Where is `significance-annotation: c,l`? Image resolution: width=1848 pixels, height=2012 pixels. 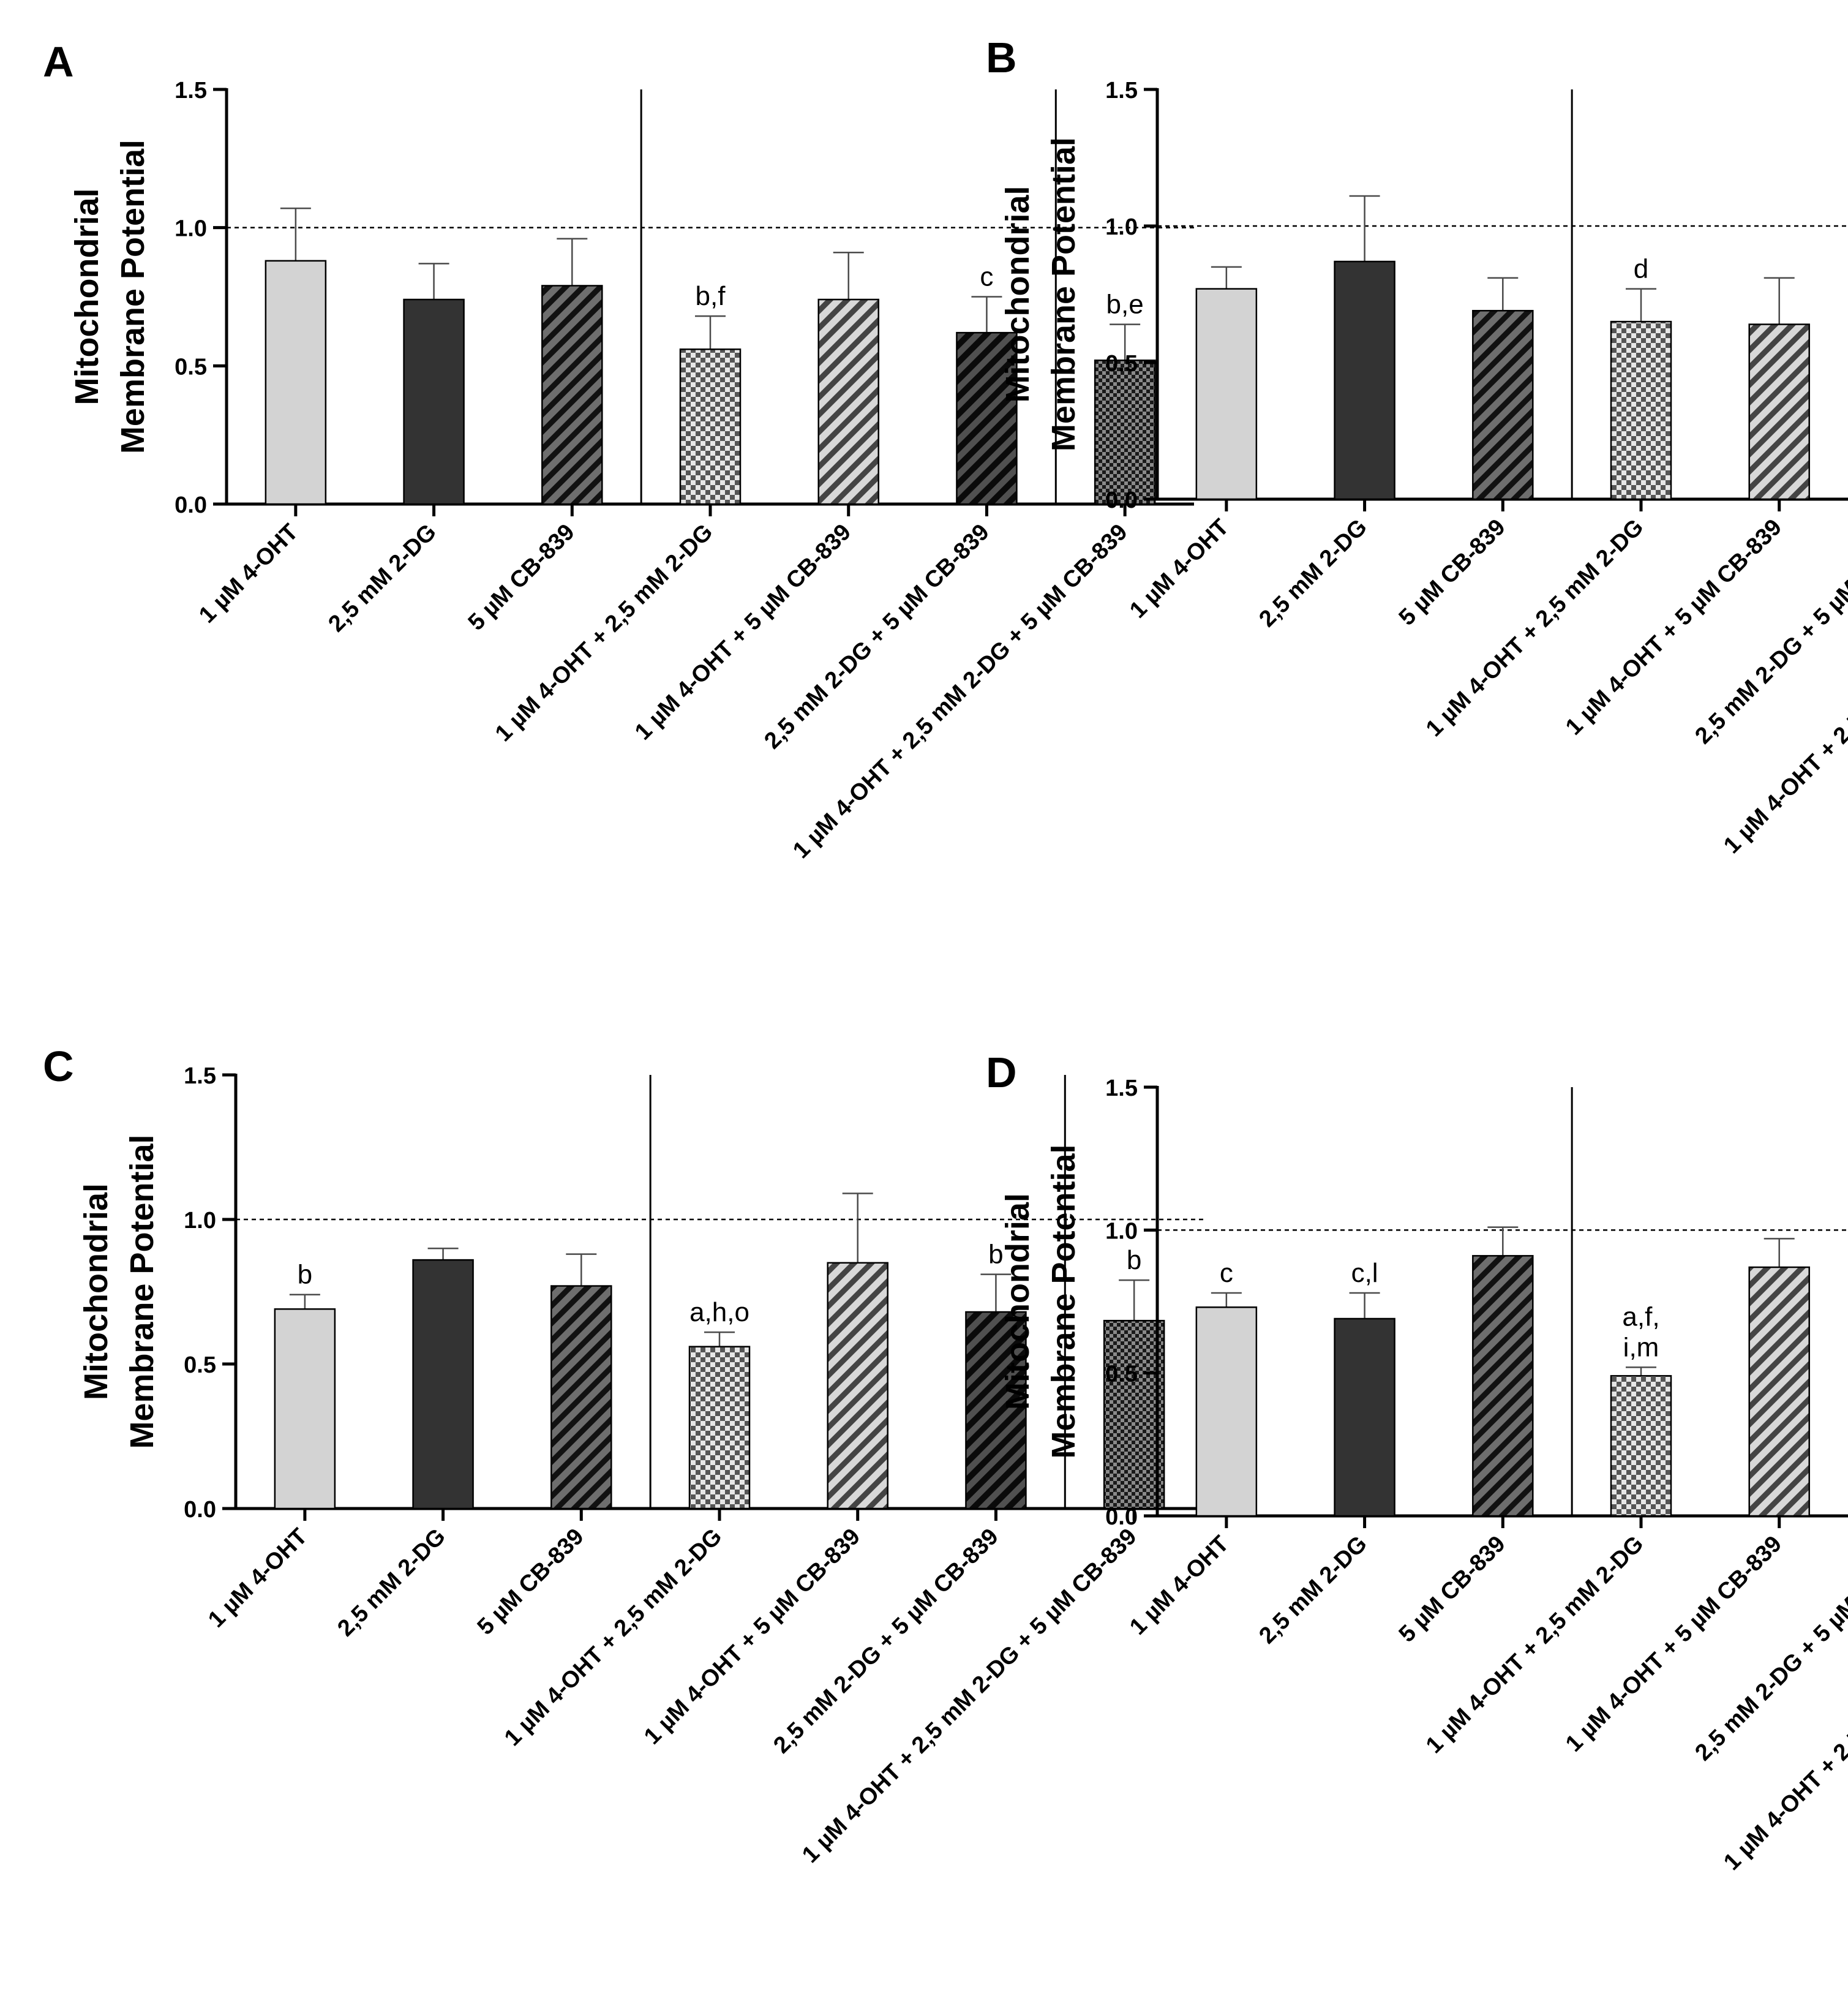
significance-annotation: c,l is located at coordinates (1365, 1273).